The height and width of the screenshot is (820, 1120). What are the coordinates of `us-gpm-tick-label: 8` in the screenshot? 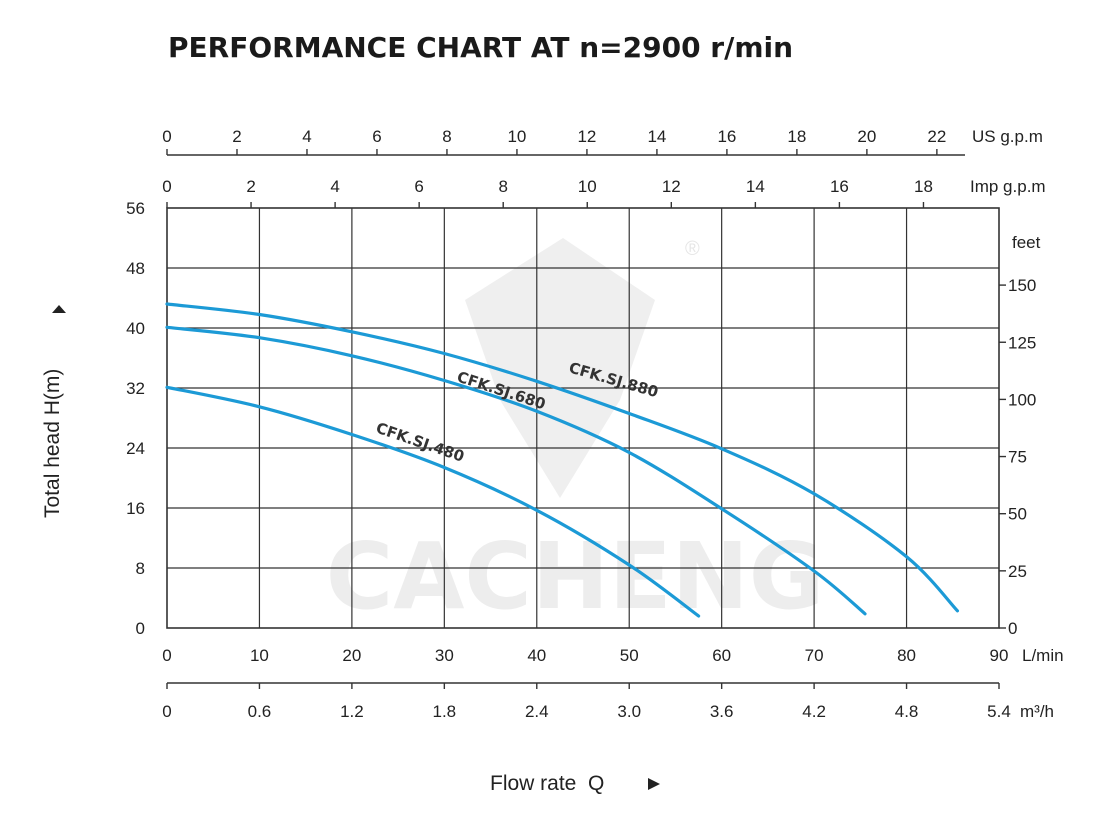 It's located at (446, 136).